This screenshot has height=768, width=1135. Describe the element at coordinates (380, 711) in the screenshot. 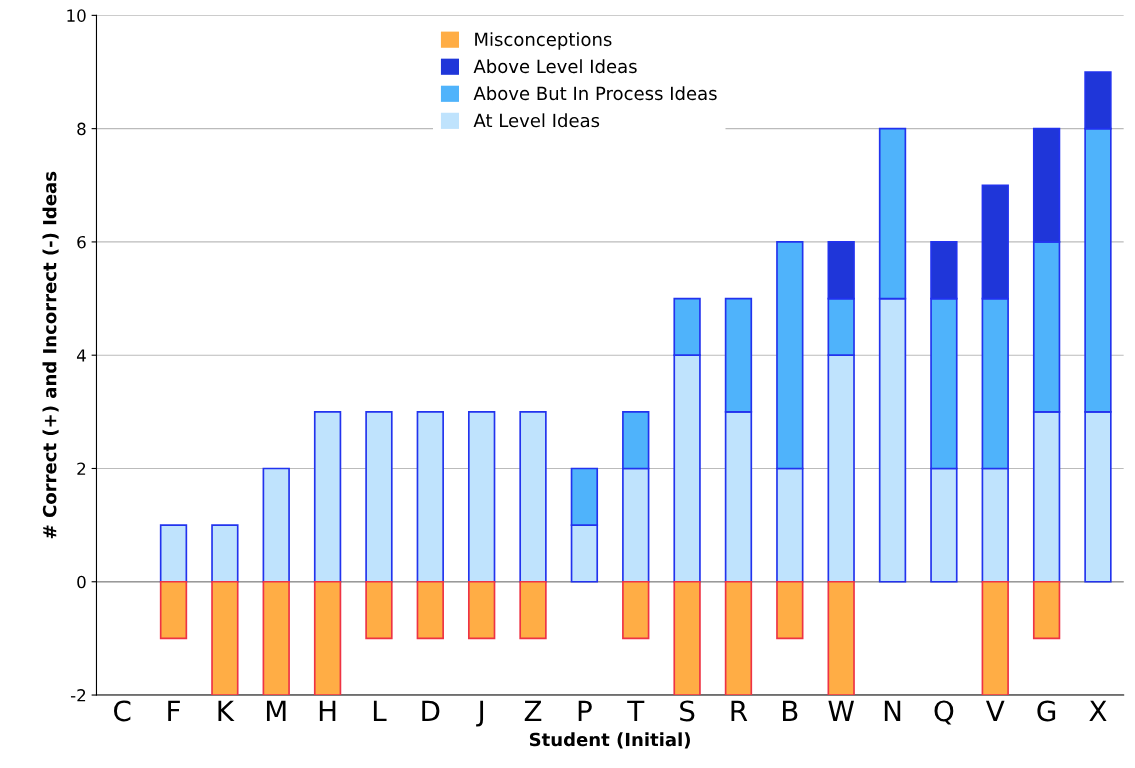

I see `x-tick-label: L` at that location.